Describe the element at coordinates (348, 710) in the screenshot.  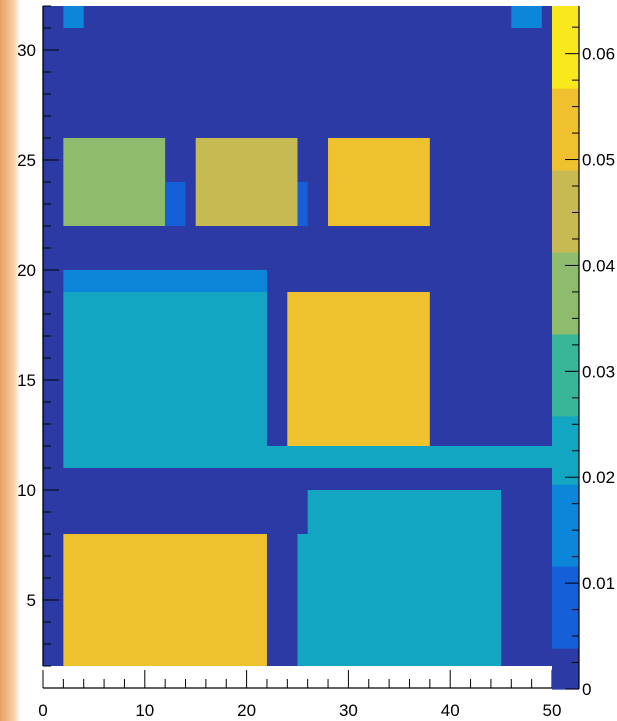
I see `x-tick-label: 30` at that location.